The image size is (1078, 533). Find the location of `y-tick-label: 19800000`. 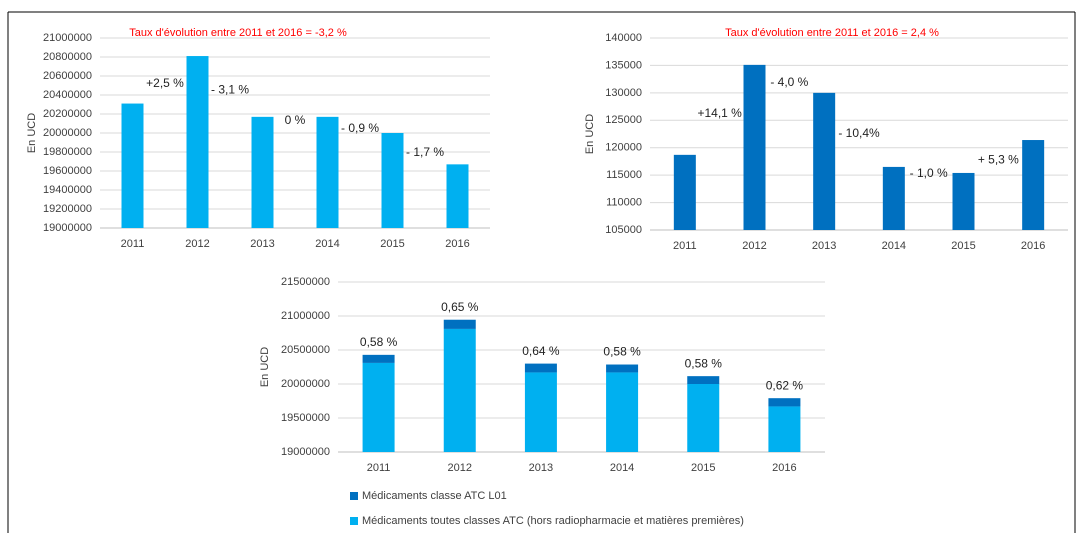

y-tick-label: 19800000 is located at coordinates (67, 152).